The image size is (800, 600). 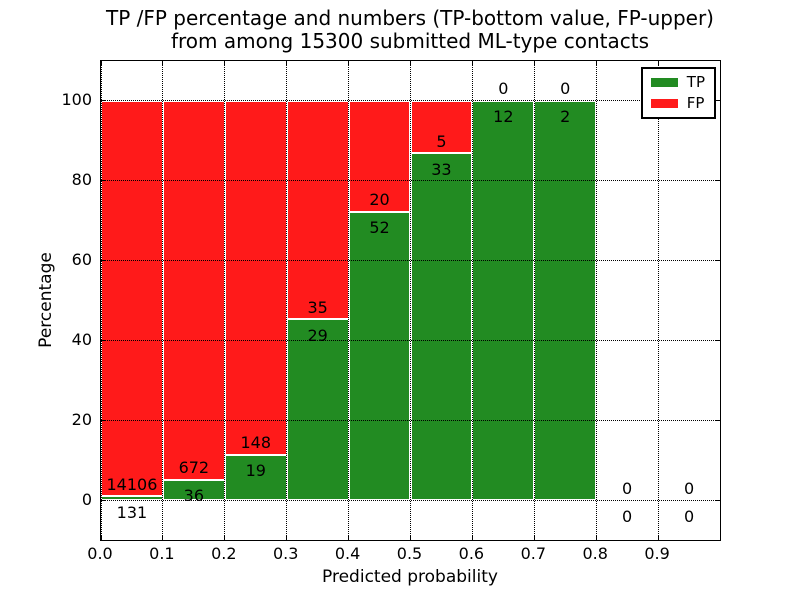 I want to click on tp-count-label: 33, so click(x=441, y=169).